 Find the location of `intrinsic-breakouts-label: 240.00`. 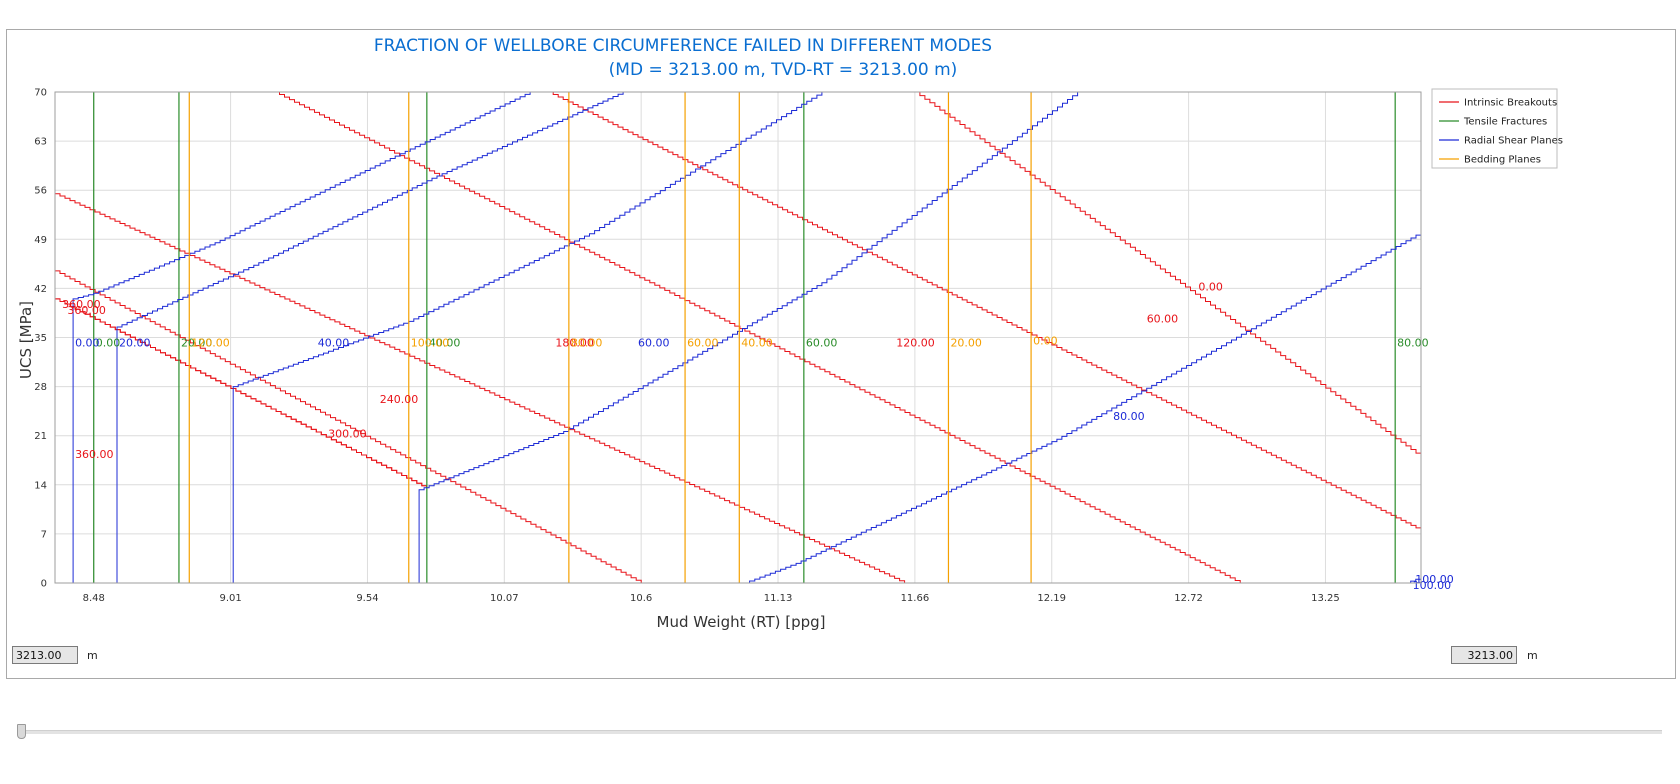

intrinsic-breakouts-label: 240.00 is located at coordinates (399, 399).